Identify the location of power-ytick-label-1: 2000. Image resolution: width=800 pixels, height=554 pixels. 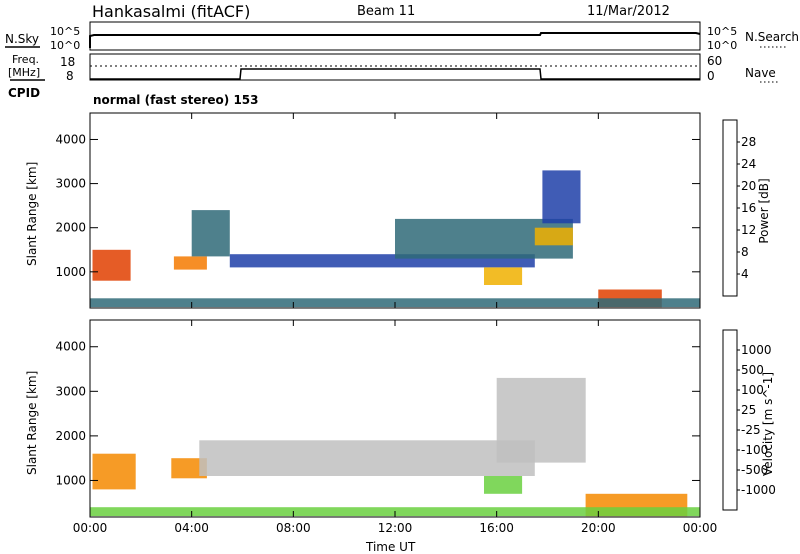
(70, 228).